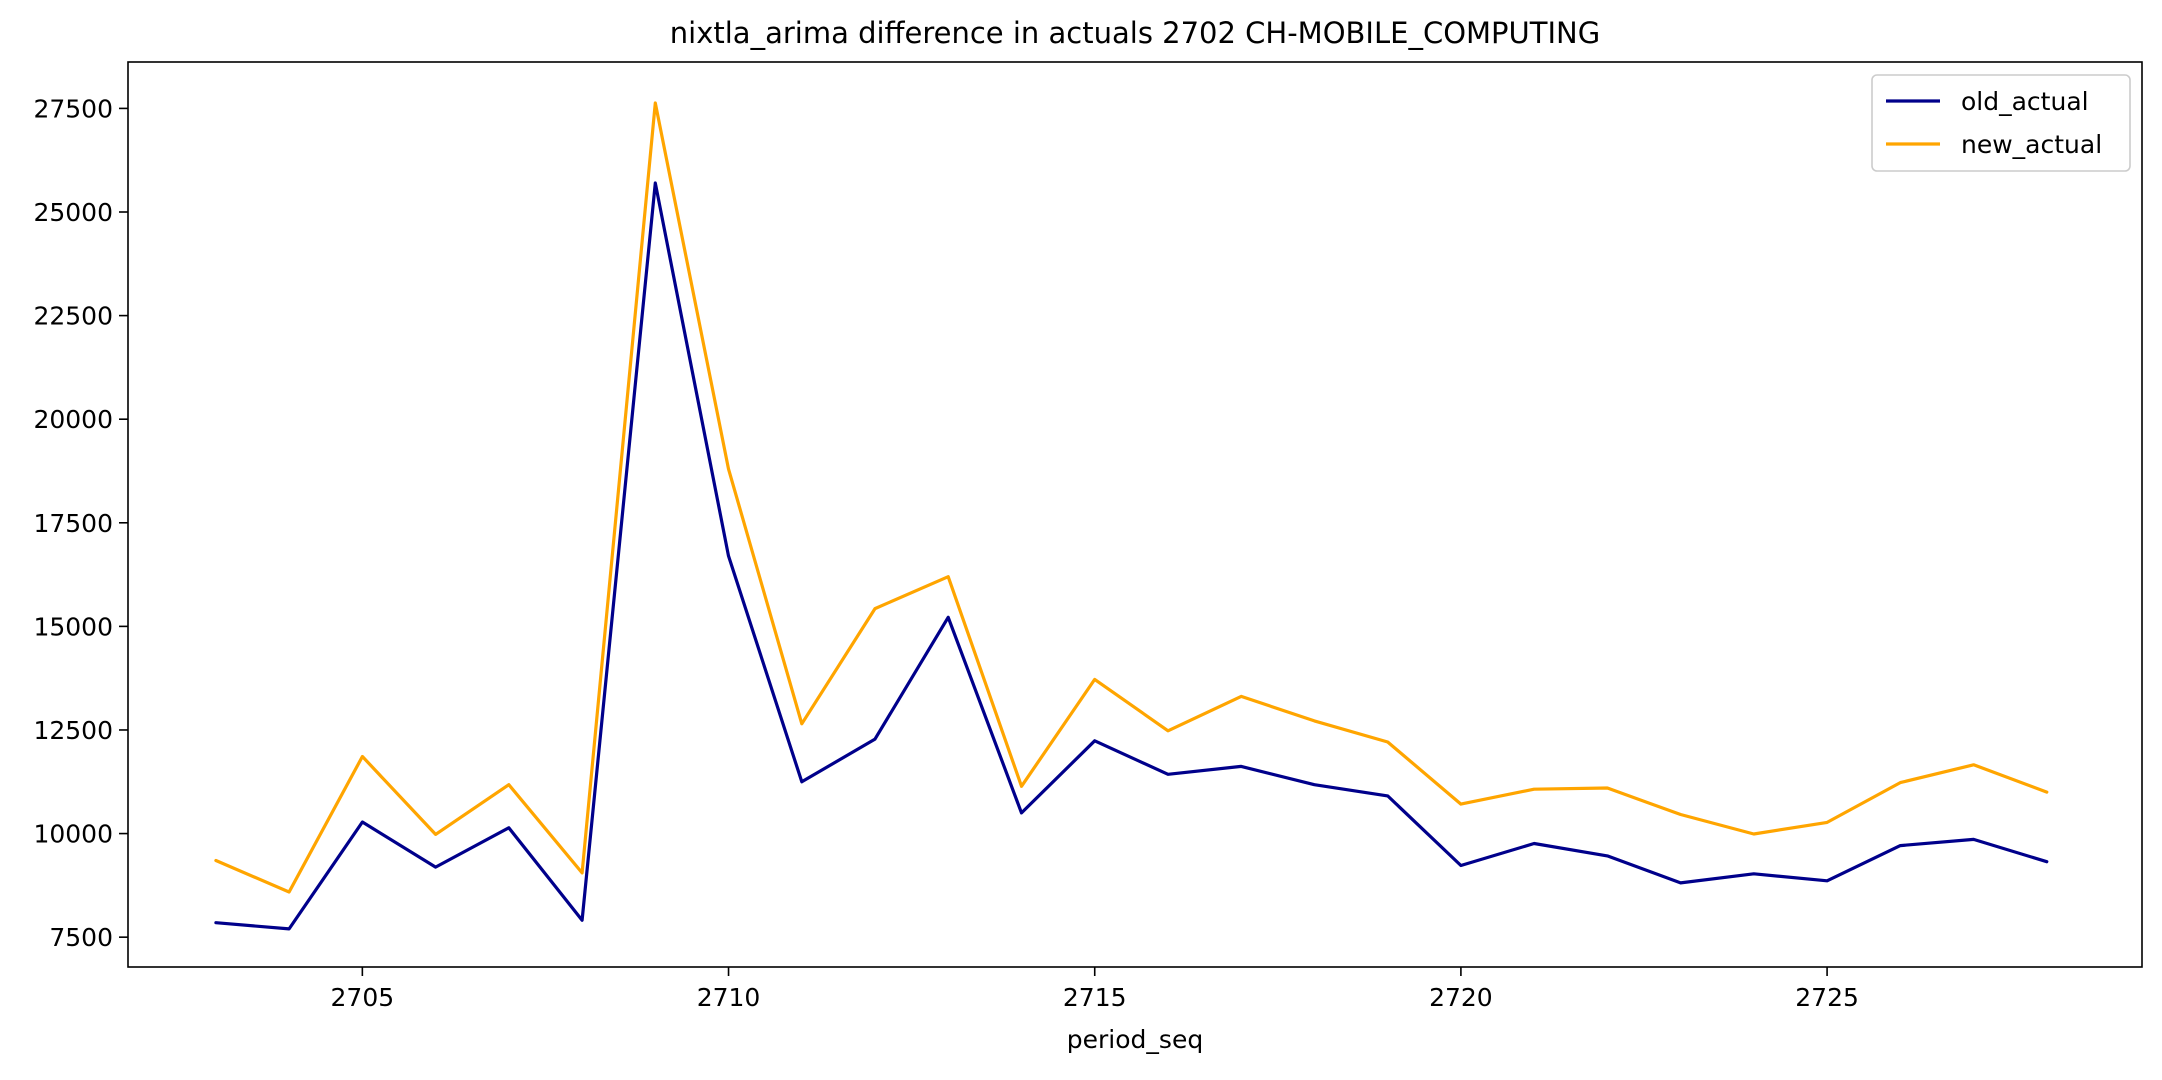 Image resolution: width=2162 pixels, height=1080 pixels. I want to click on legend-label: new_actual, so click(2031, 144).